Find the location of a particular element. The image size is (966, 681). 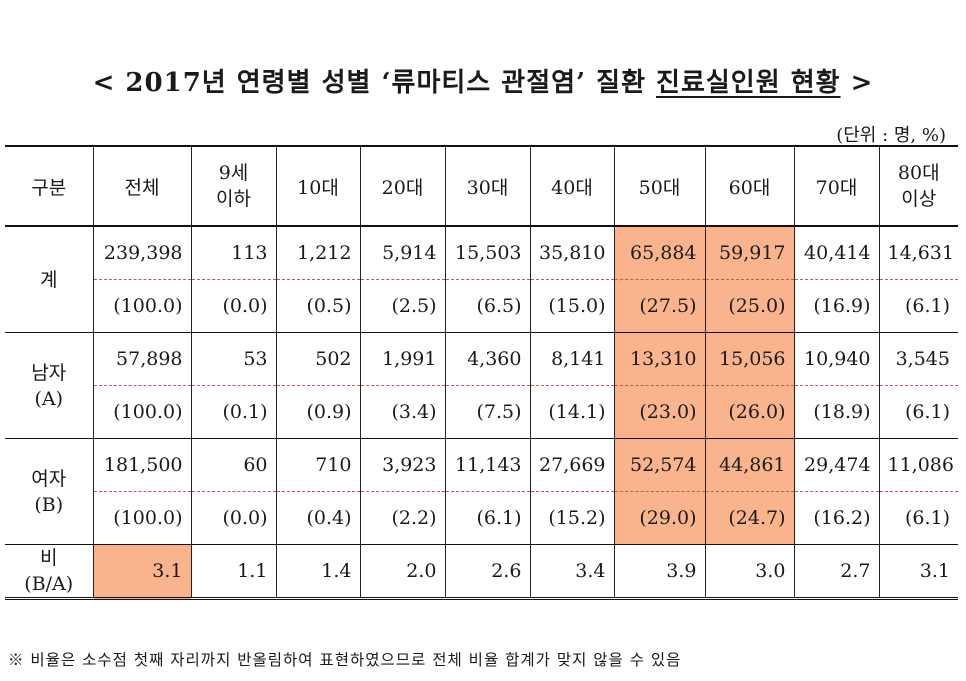

row-label: 계 is located at coordinates (49, 279).